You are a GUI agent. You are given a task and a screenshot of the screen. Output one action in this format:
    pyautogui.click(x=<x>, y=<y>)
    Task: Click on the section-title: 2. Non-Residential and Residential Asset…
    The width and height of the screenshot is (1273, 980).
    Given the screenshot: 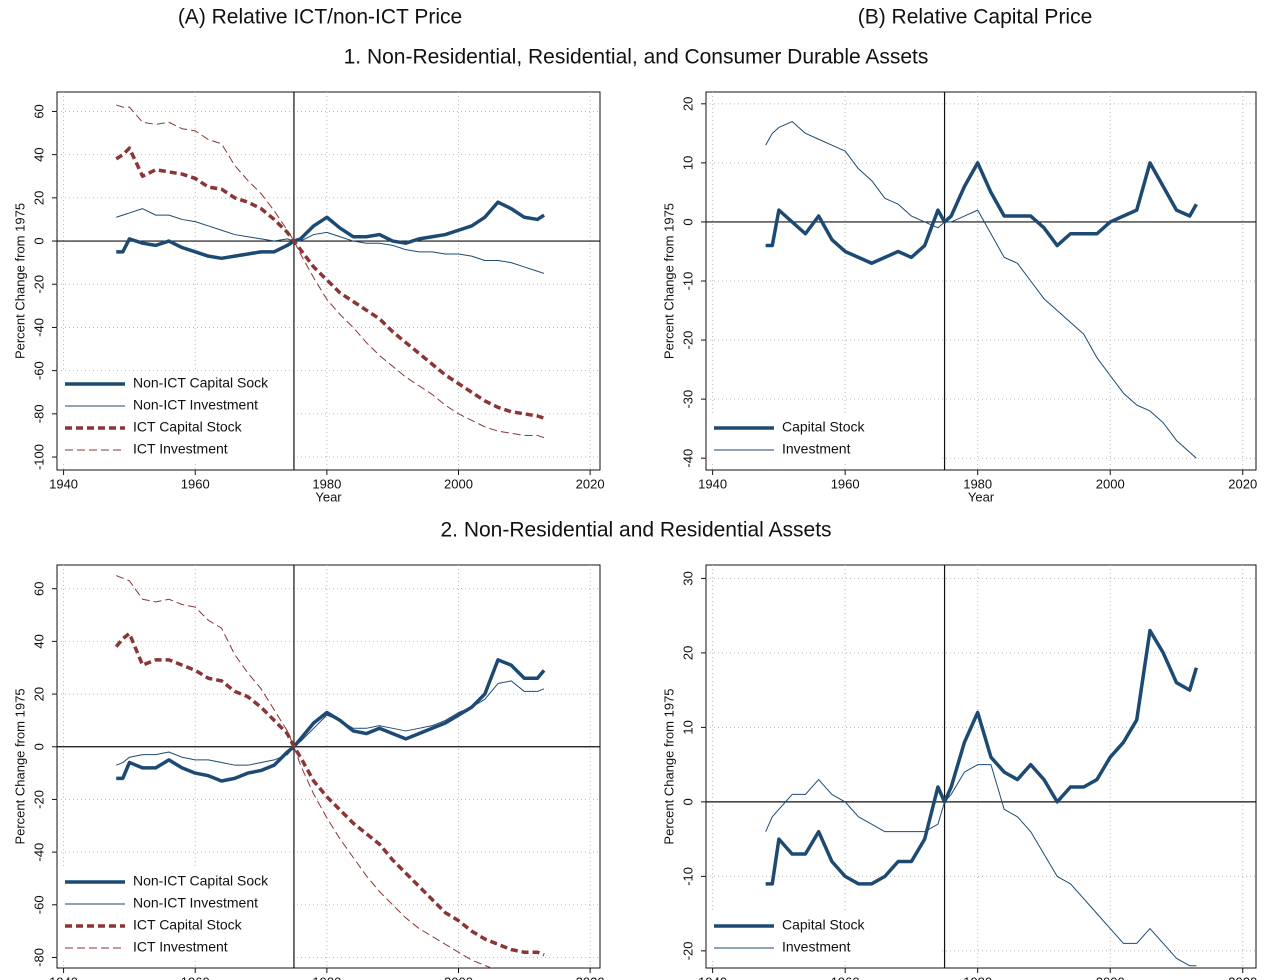 What is the action you would take?
    pyautogui.click(x=635, y=530)
    